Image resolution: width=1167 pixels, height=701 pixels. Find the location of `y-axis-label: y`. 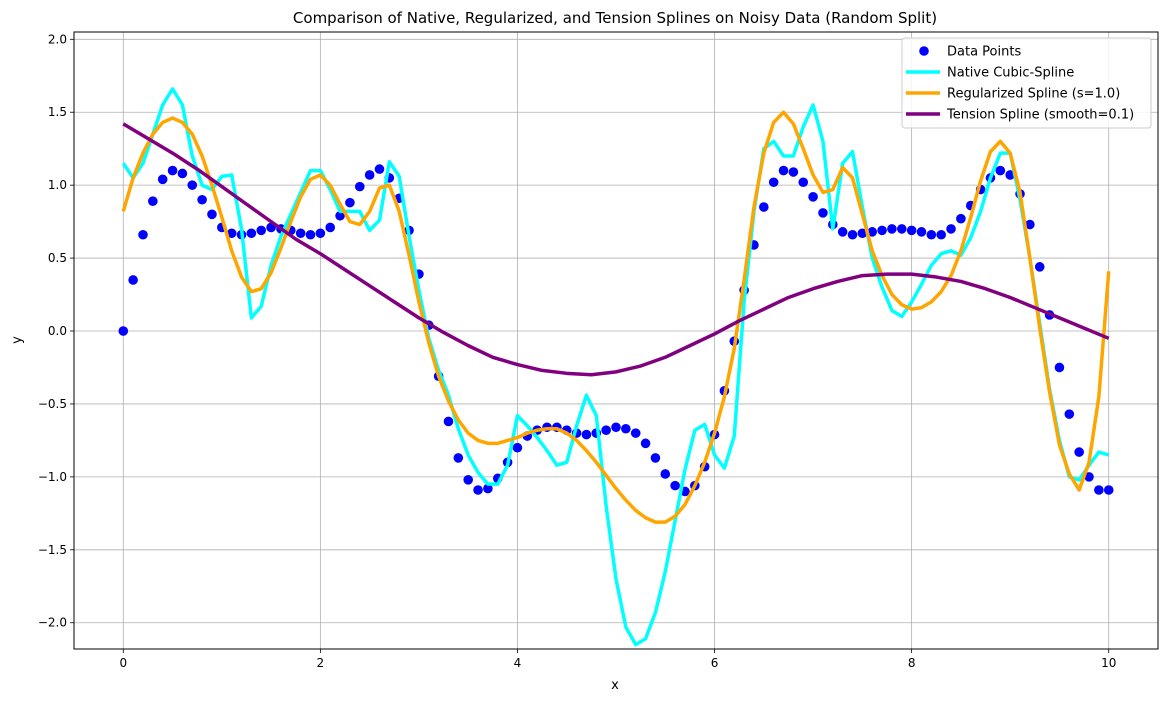

y-axis-label: y is located at coordinates (17, 340).